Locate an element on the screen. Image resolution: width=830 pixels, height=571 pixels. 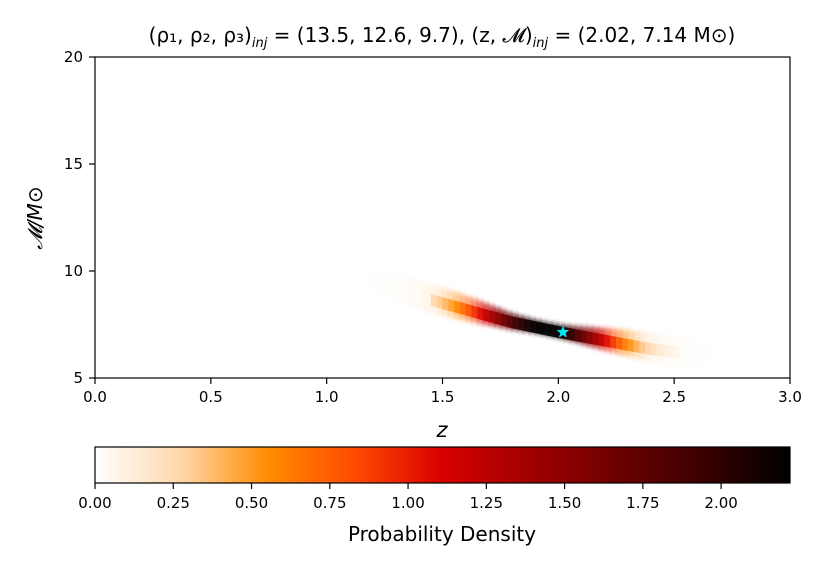
colorbar-label: Probability Density is located at coordinates (442, 534).